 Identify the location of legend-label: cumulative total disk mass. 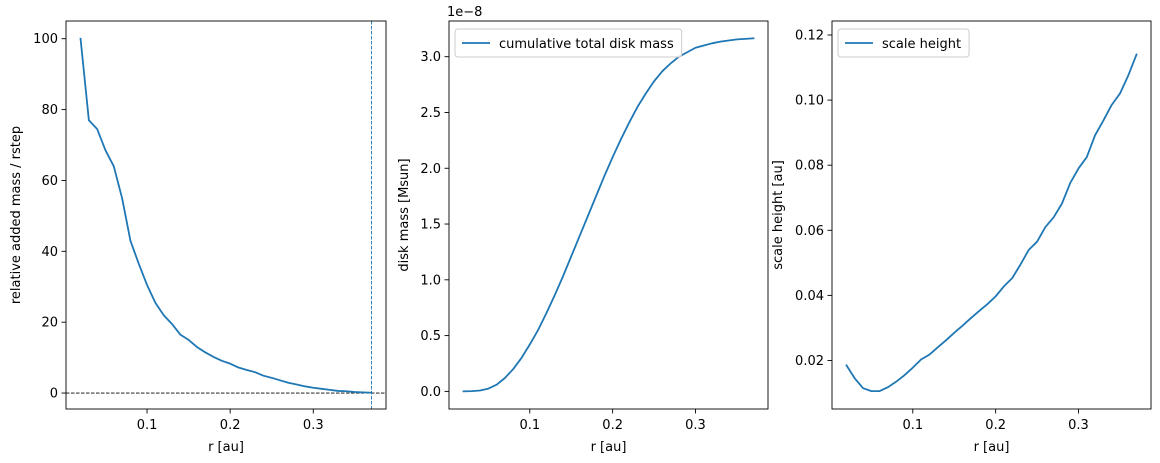
(586, 44).